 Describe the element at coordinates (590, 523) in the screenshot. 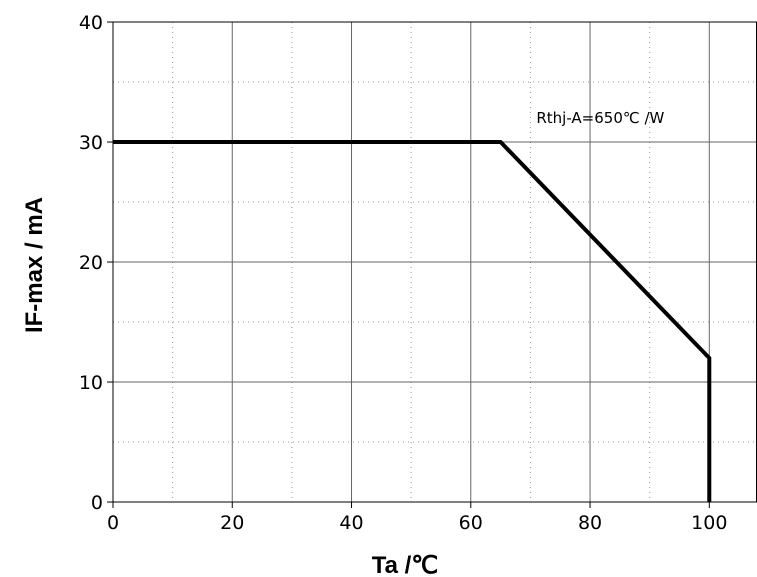

I see `x-tick-label: 80` at that location.